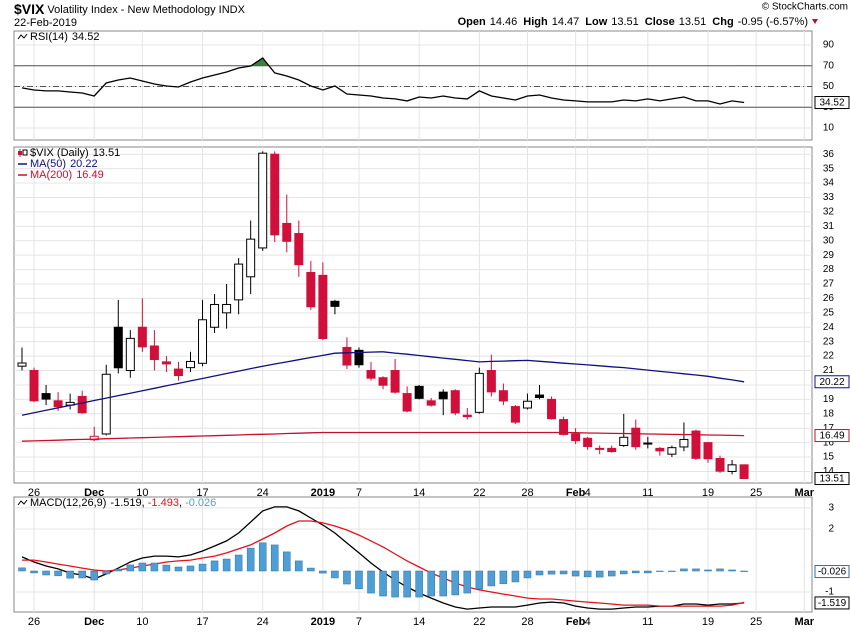 The height and width of the screenshot is (633, 850). I want to click on y-tick-label: 18, so click(829, 413).